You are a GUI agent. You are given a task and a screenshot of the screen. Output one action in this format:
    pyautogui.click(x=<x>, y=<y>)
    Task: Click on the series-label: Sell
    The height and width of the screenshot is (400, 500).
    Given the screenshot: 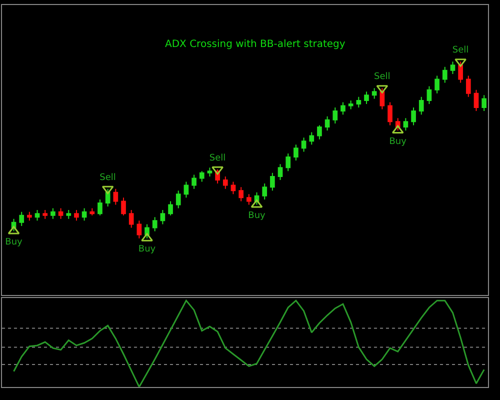 What is the action you would take?
    pyautogui.click(x=108, y=177)
    